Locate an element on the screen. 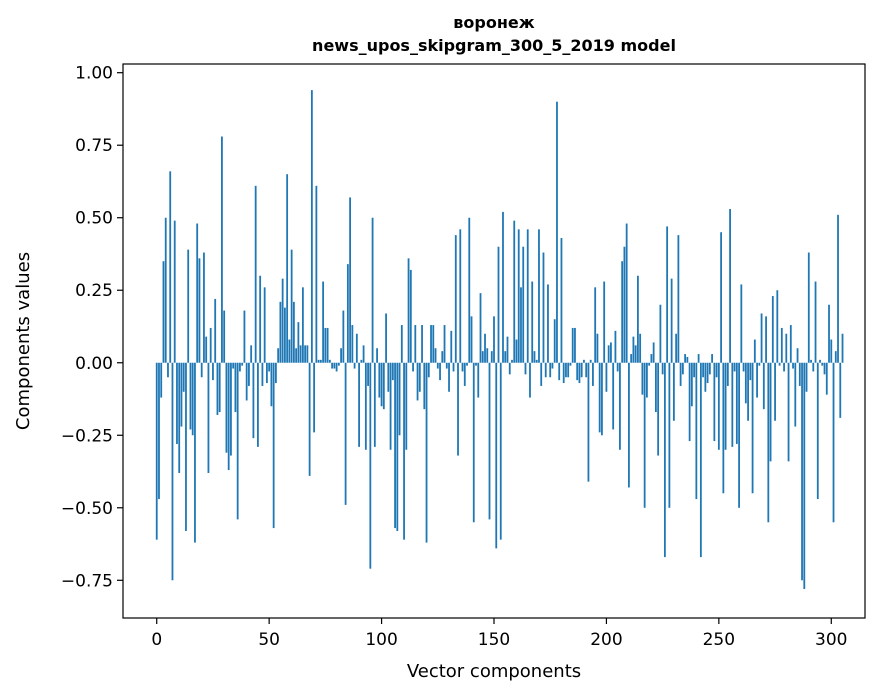 This screenshot has width=880, height=696. x-tick-label-150: 150 is located at coordinates (494, 640).